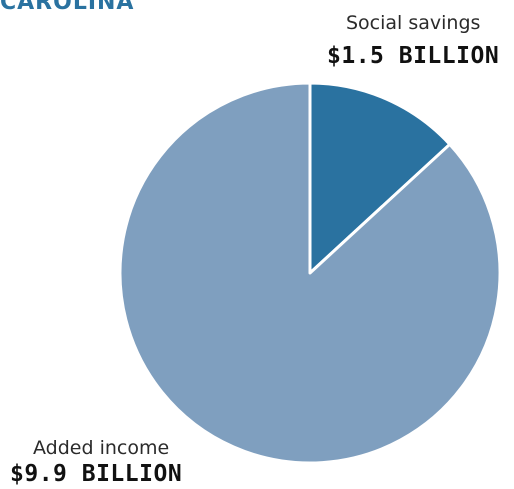 This screenshot has height=489, width=514. What do you see at coordinates (101, 448) in the screenshot?
I see `slice-label-added-income: Added income` at bounding box center [101, 448].